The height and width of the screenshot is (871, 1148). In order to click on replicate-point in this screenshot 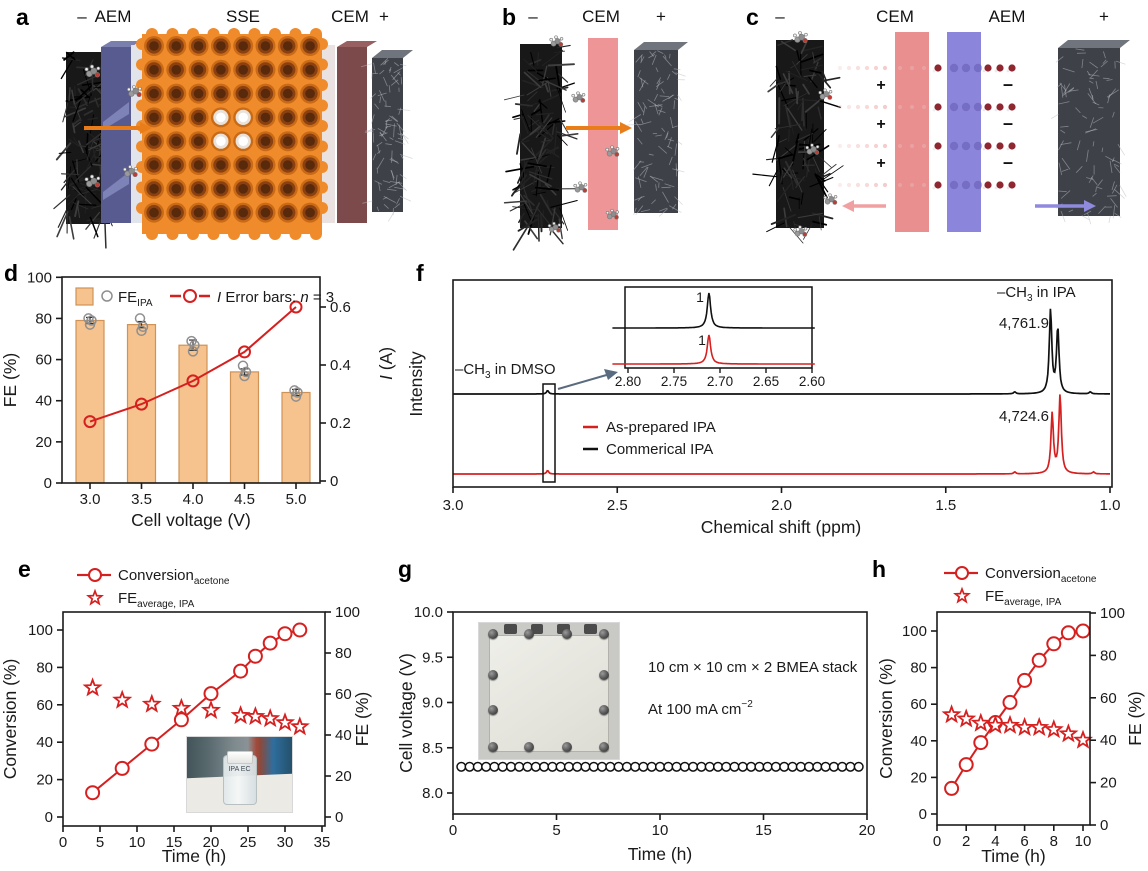, I will do `click(90, 324)`.